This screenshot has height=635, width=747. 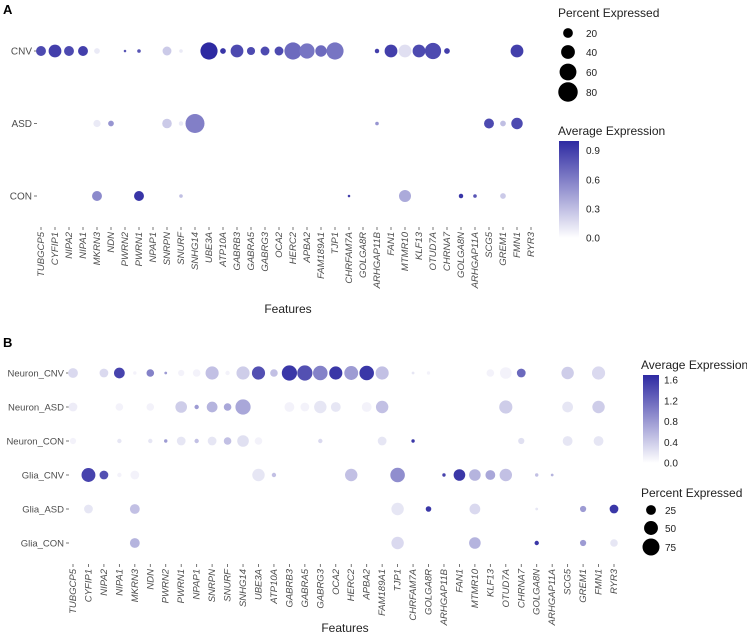 I want to click on panel-a-legends: 20 40 60 80 0.0 0.3 0.6 0.9, so click(x=579, y=136).